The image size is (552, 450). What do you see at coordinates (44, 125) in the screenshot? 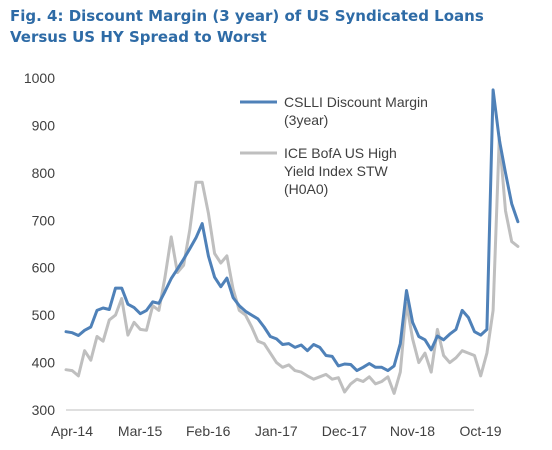
I see `y-tick-label: 900` at bounding box center [44, 125].